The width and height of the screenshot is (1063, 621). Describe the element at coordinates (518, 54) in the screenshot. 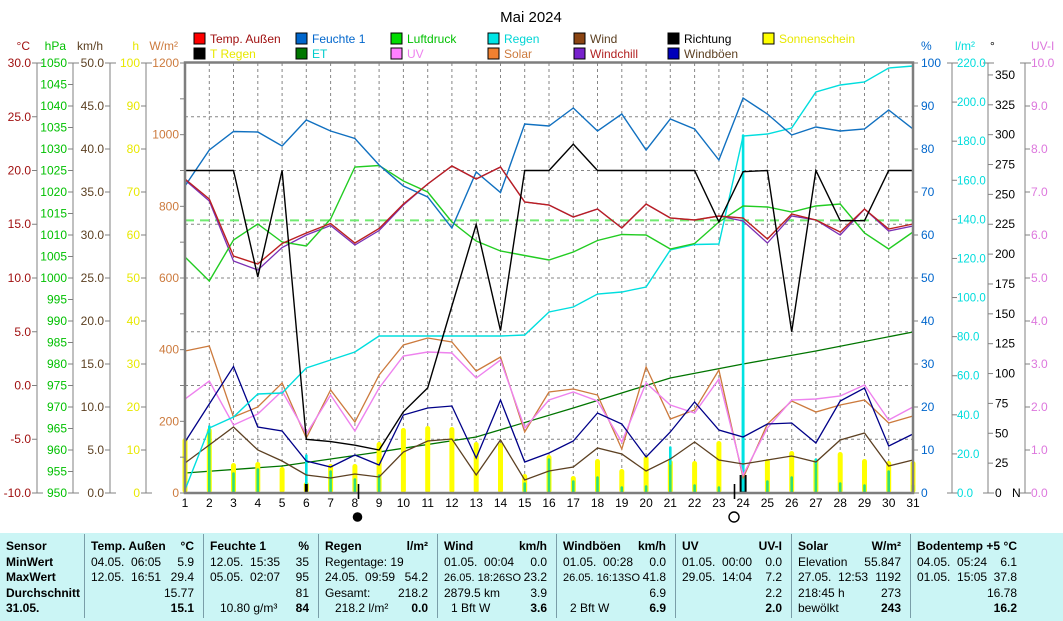

I see `svg-text: Solar` at that location.